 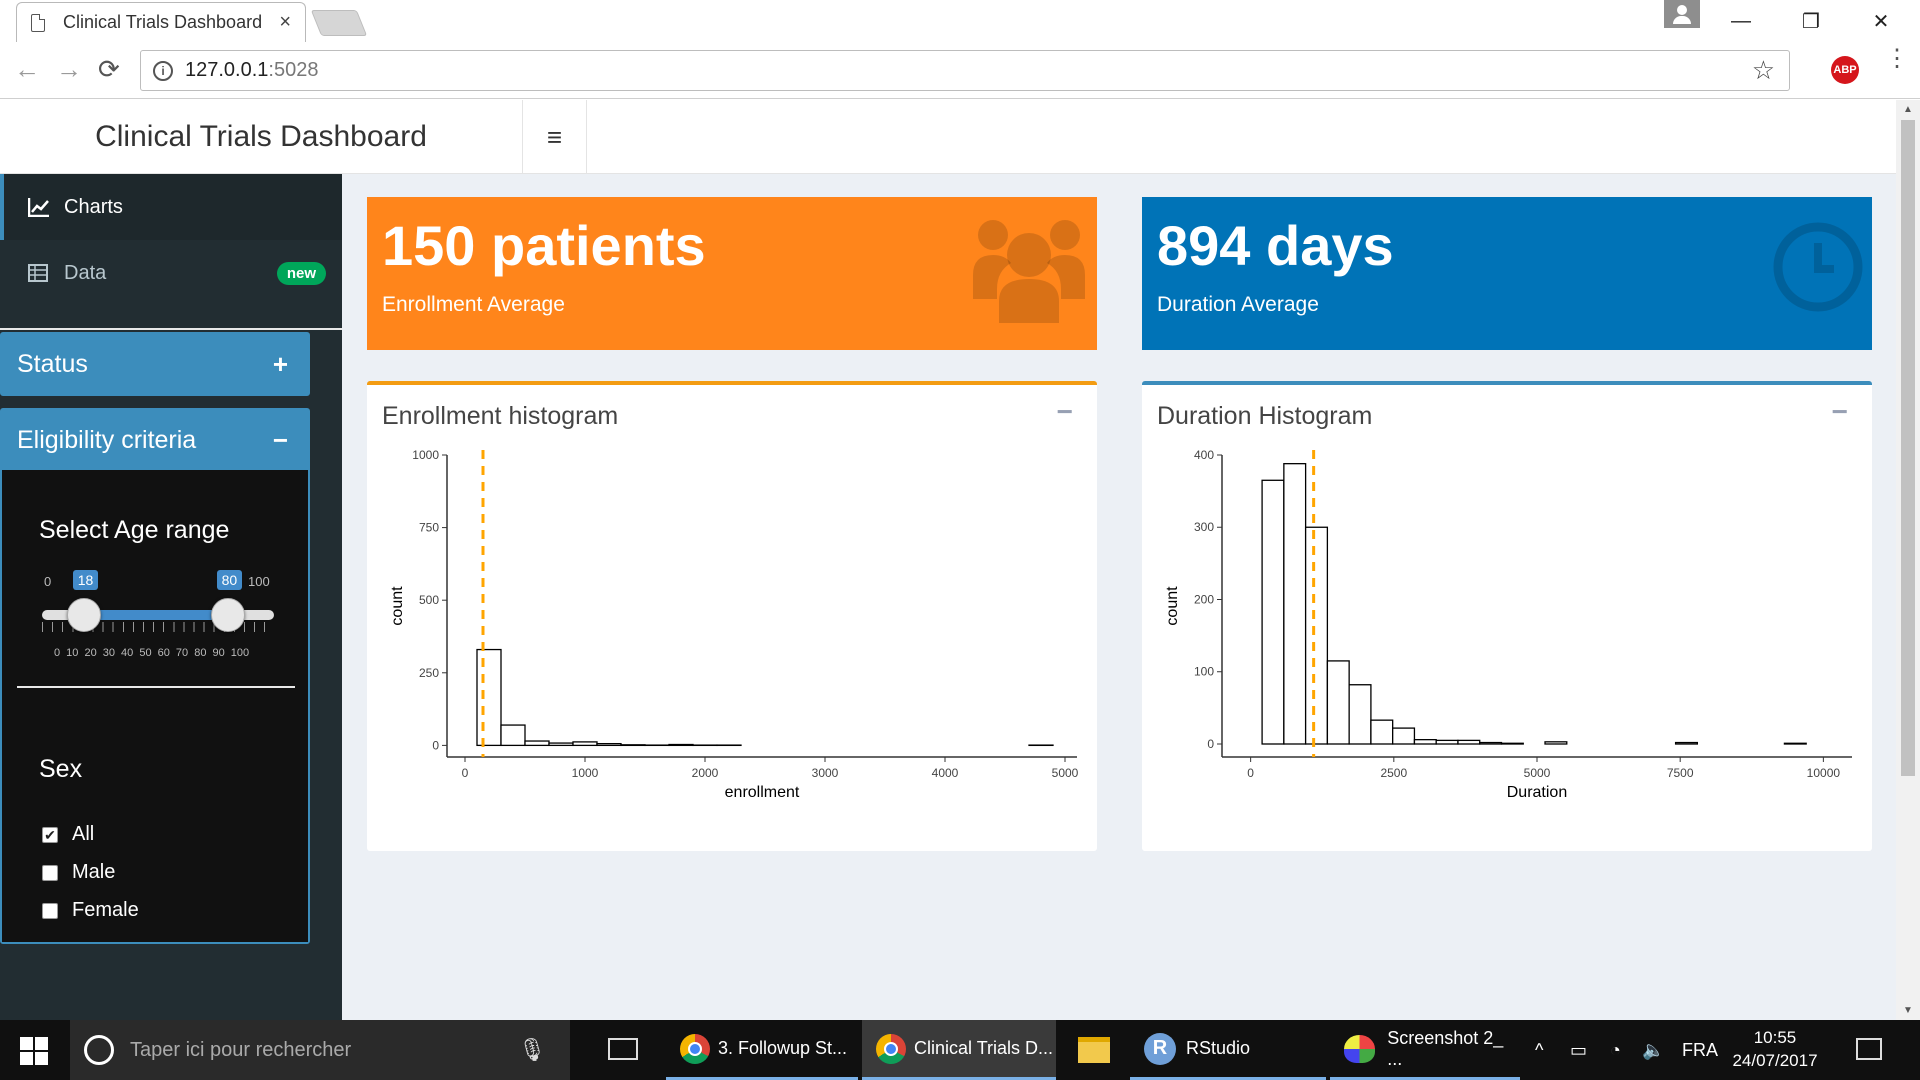 I want to click on browser-menu-icon: ⋮, so click(x=1897, y=58).